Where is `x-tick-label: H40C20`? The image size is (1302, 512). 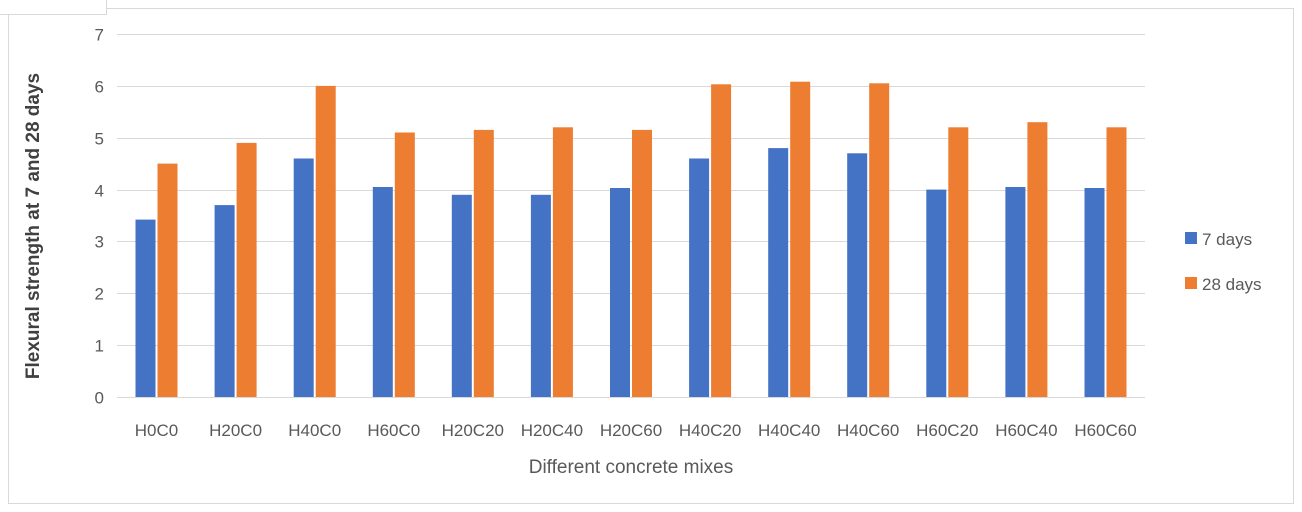 x-tick-label: H40C20 is located at coordinates (710, 430).